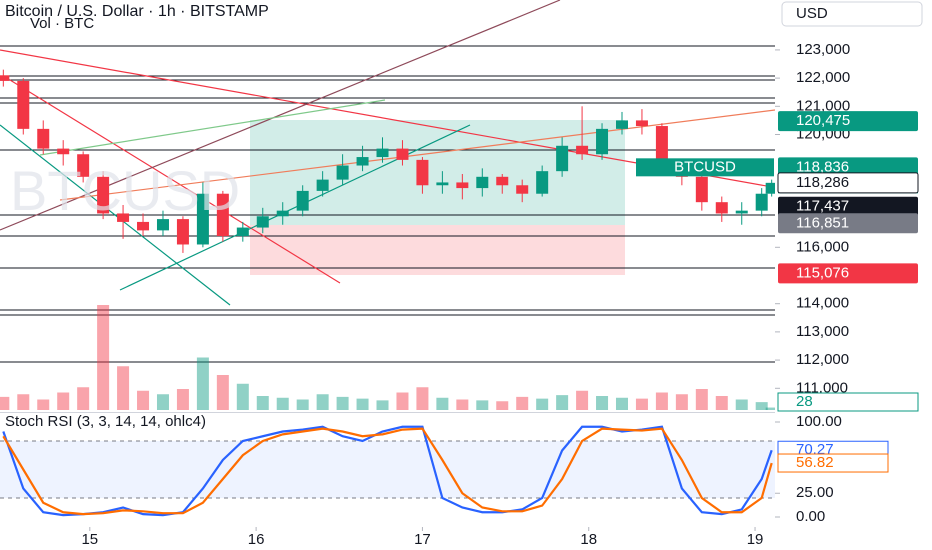 The width and height of the screenshot is (932, 550). I want to click on volume-label: 28, so click(804, 401).